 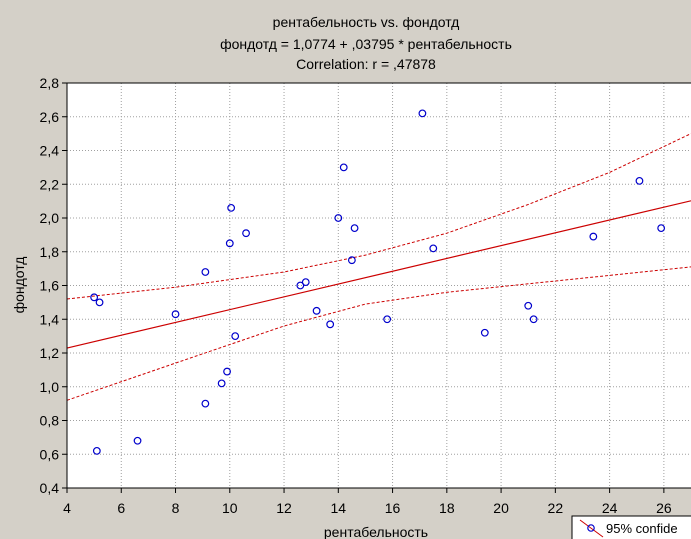 What do you see at coordinates (366, 22) in the screenshot?
I see `chart-title: рентабельность vs. фондотд` at bounding box center [366, 22].